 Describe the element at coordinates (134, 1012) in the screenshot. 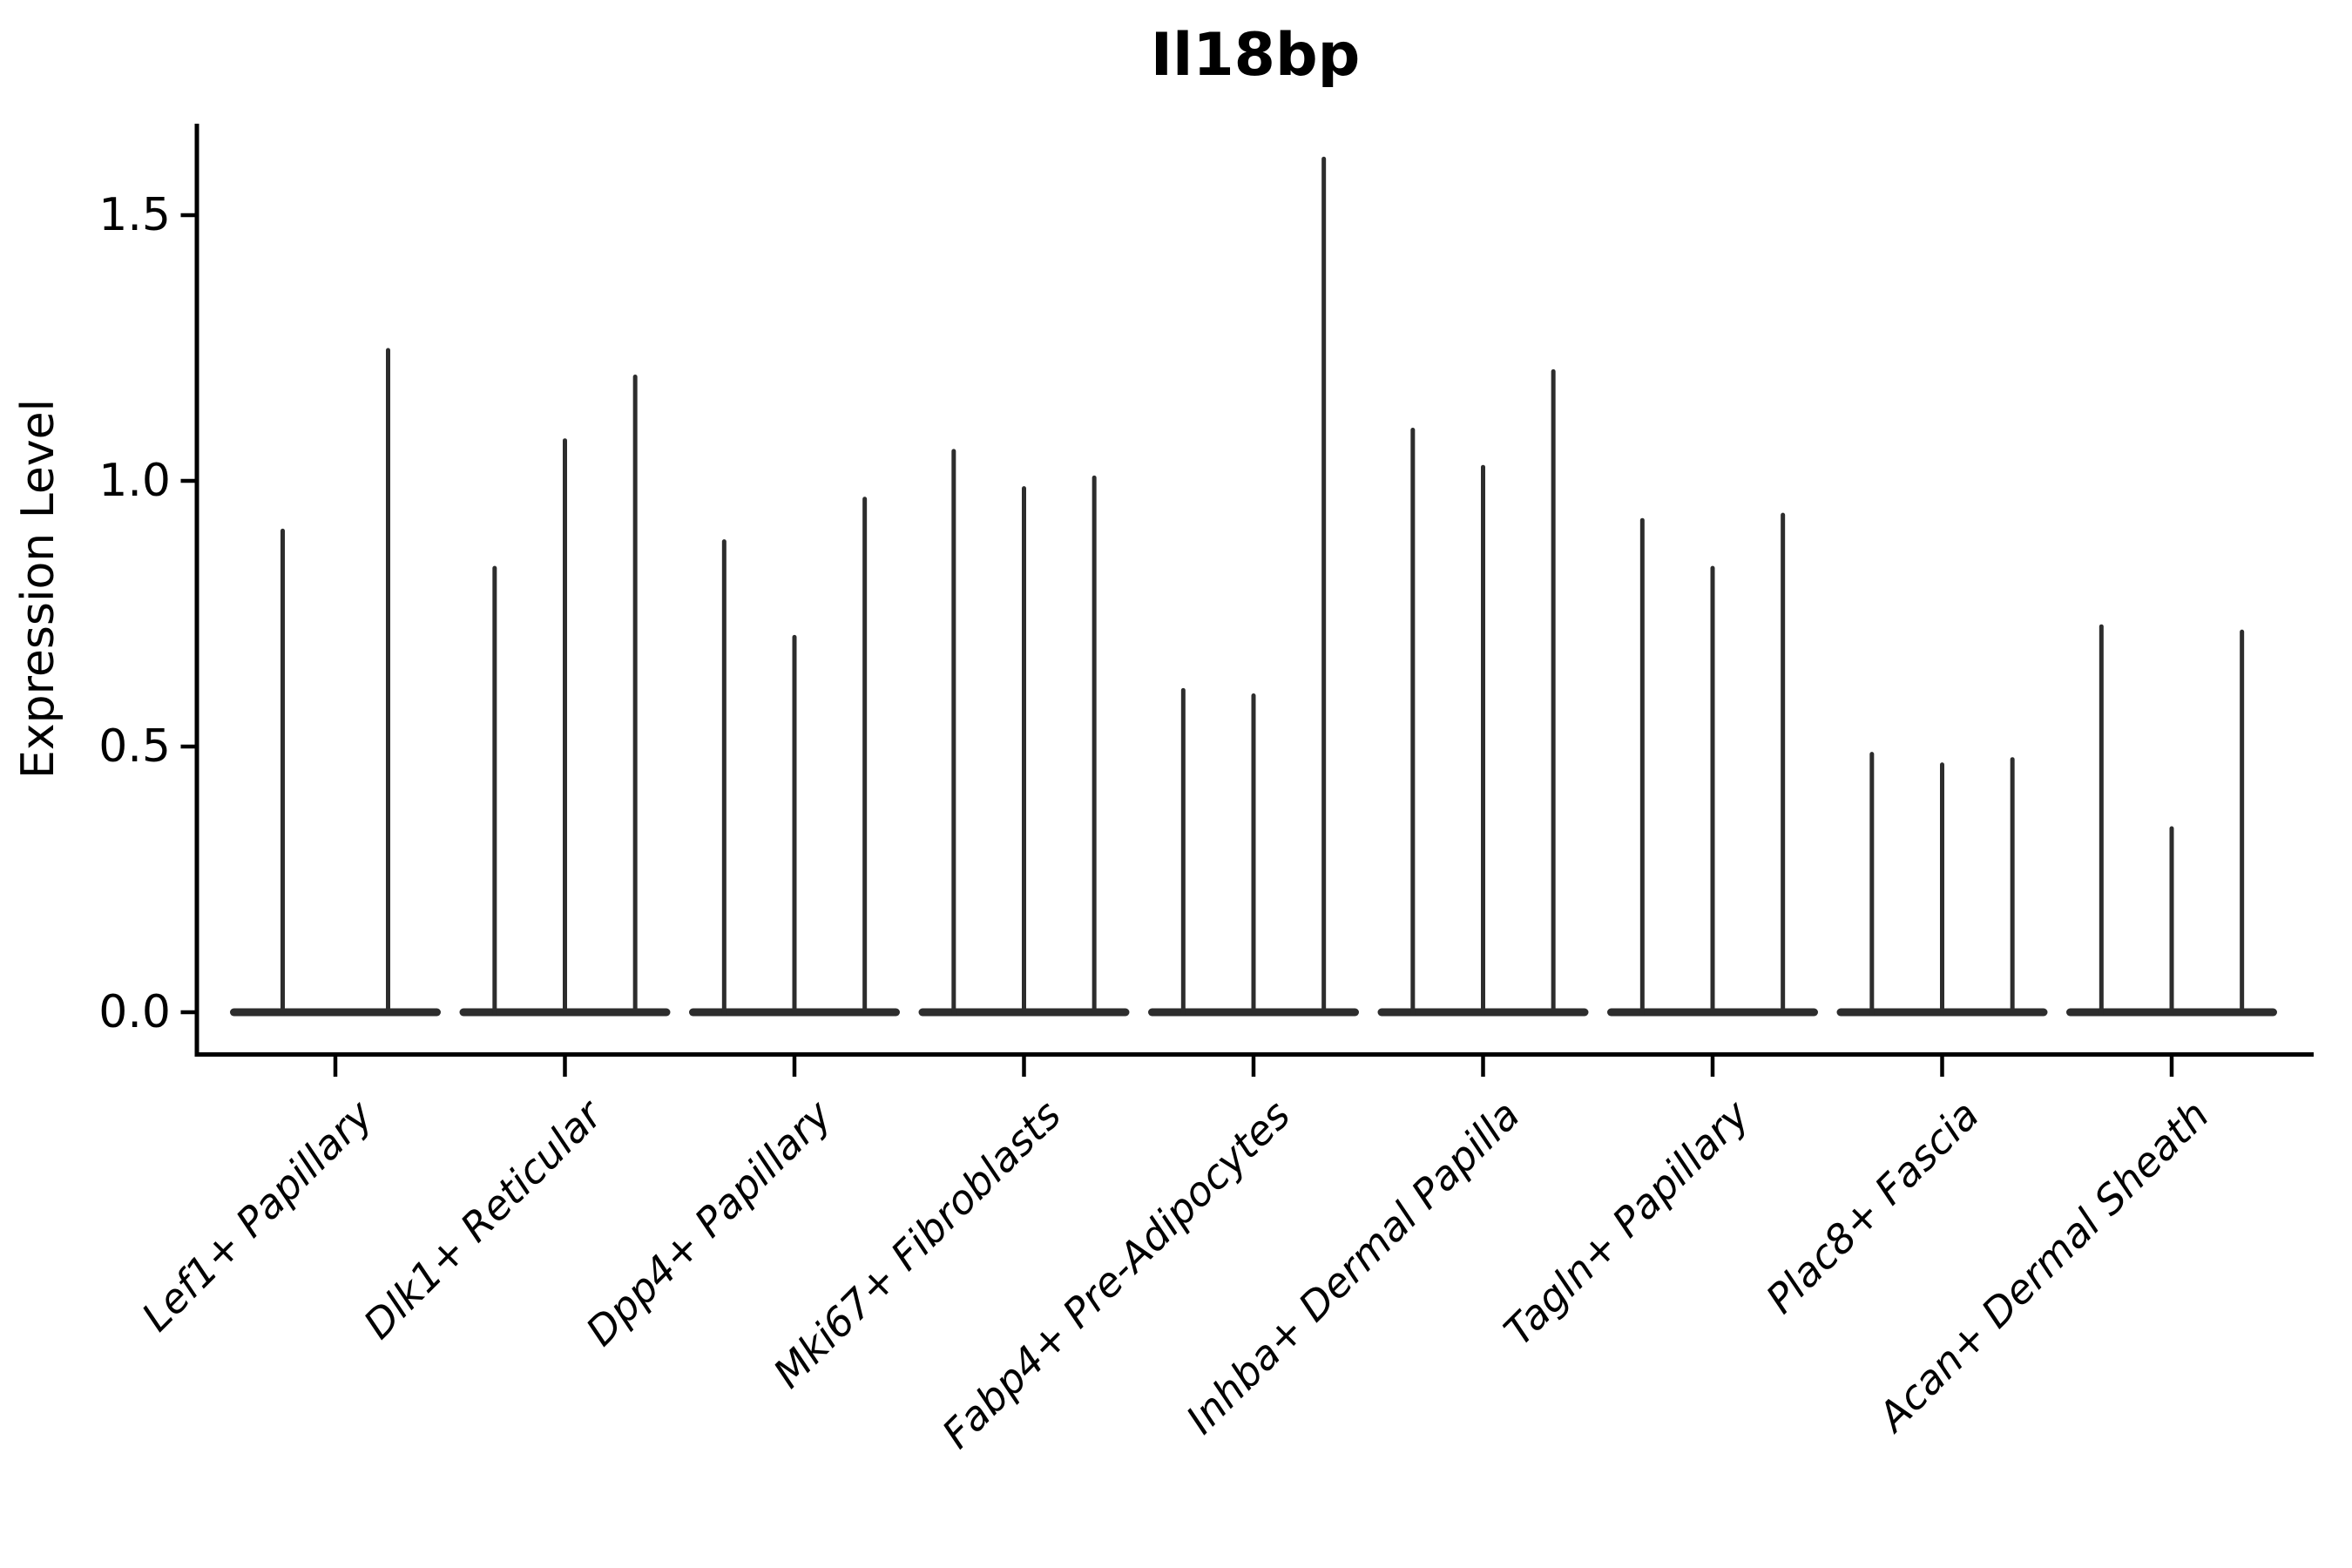

I see `y-tick-label: 0.0` at that location.